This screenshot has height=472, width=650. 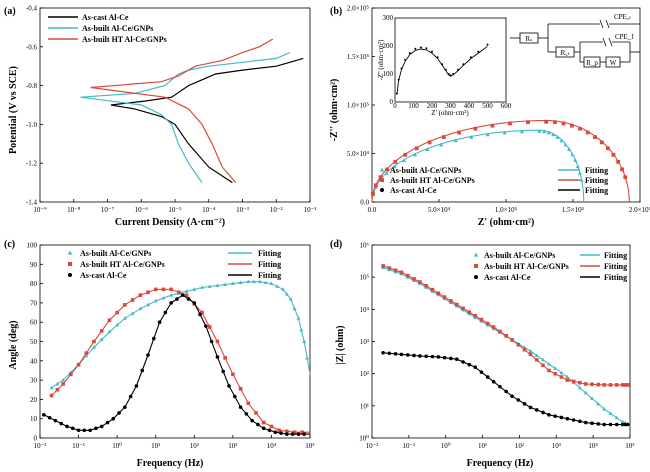 I want to click on panel-a-xtick-label: 10⁻⁶, so click(x=142, y=210).